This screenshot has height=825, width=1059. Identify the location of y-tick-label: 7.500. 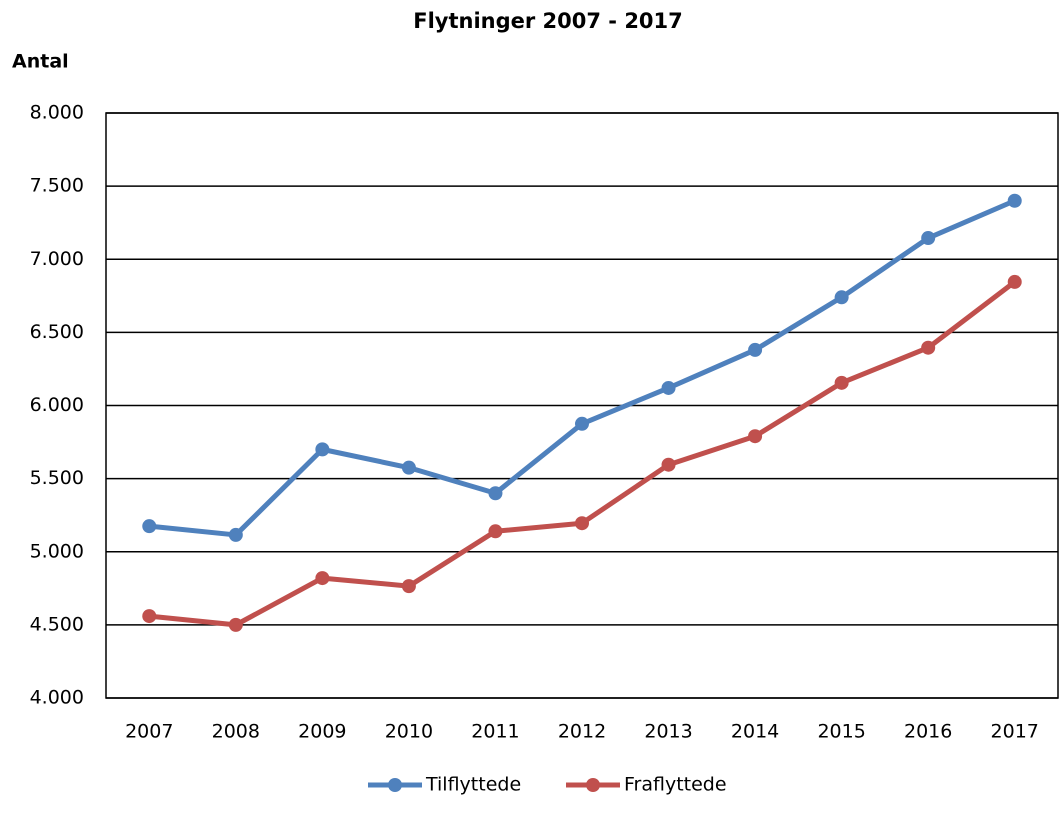
(57, 186).